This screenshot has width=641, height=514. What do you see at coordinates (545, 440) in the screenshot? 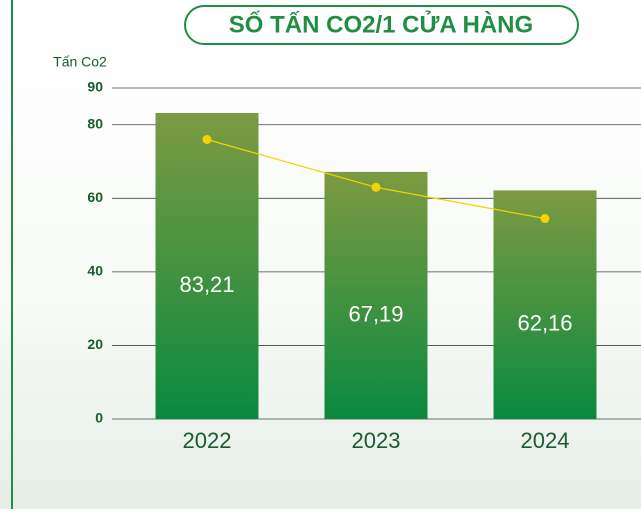
I see `x-tick-label: 2024` at bounding box center [545, 440].